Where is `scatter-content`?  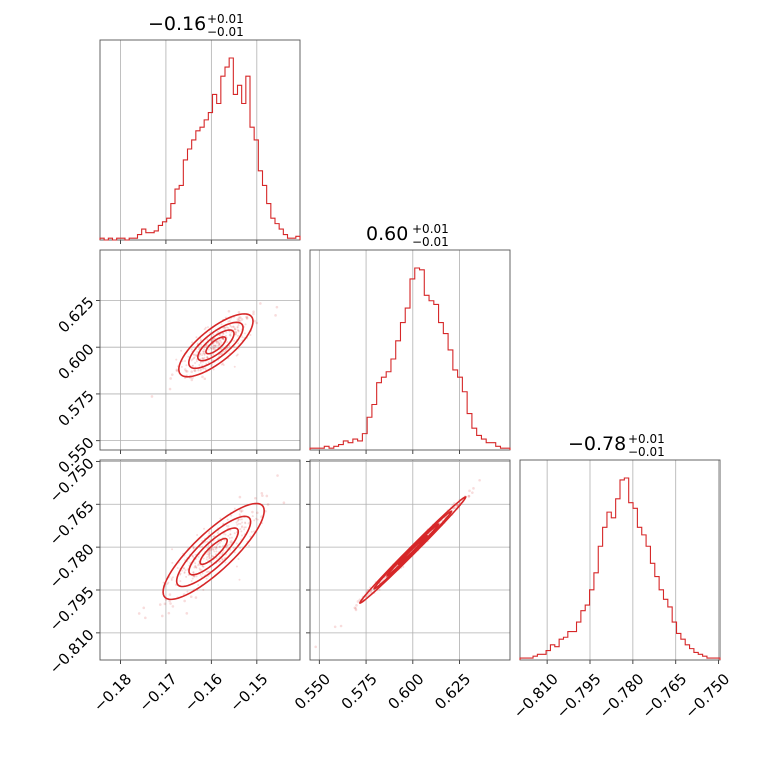 scatter-content is located at coordinates (397, 563).